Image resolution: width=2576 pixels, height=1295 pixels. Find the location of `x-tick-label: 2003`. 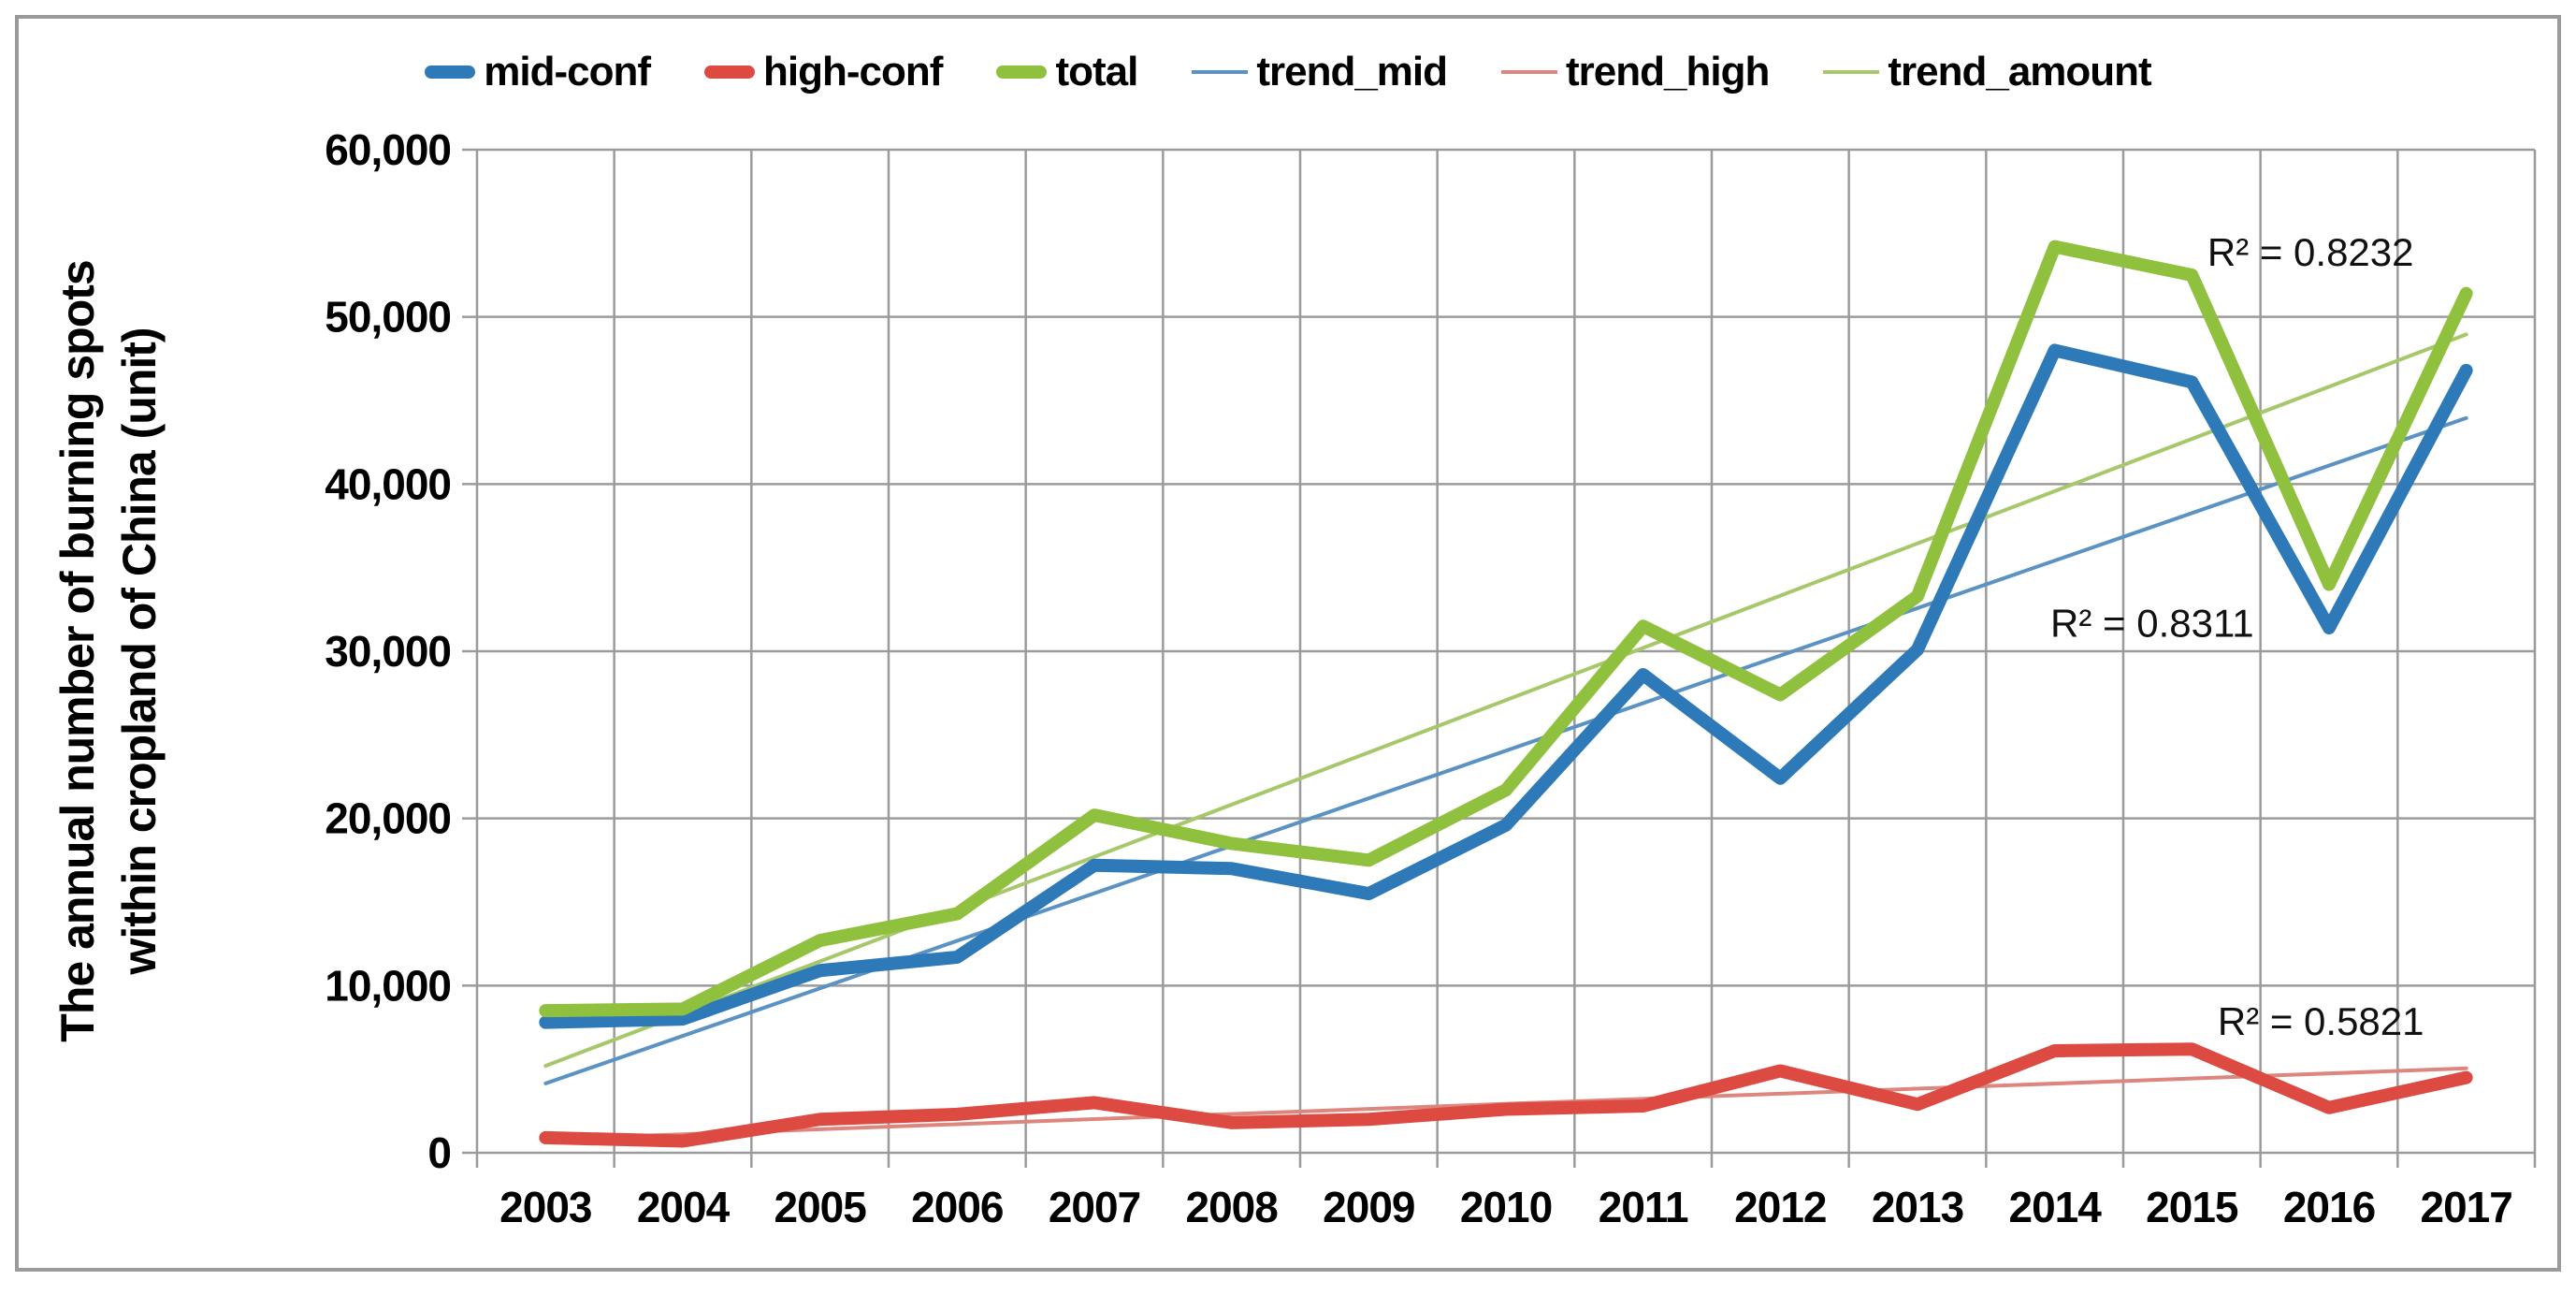

x-tick-label: 2003 is located at coordinates (545, 1207).